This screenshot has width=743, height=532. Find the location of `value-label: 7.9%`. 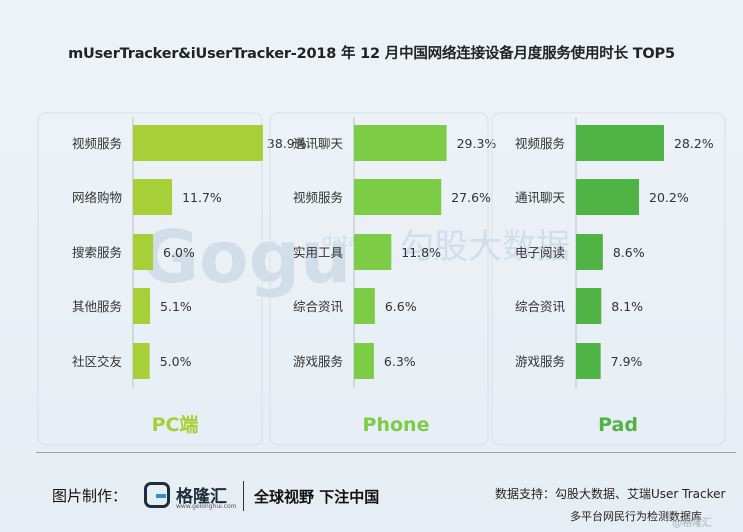

value-label: 7.9% is located at coordinates (627, 361).